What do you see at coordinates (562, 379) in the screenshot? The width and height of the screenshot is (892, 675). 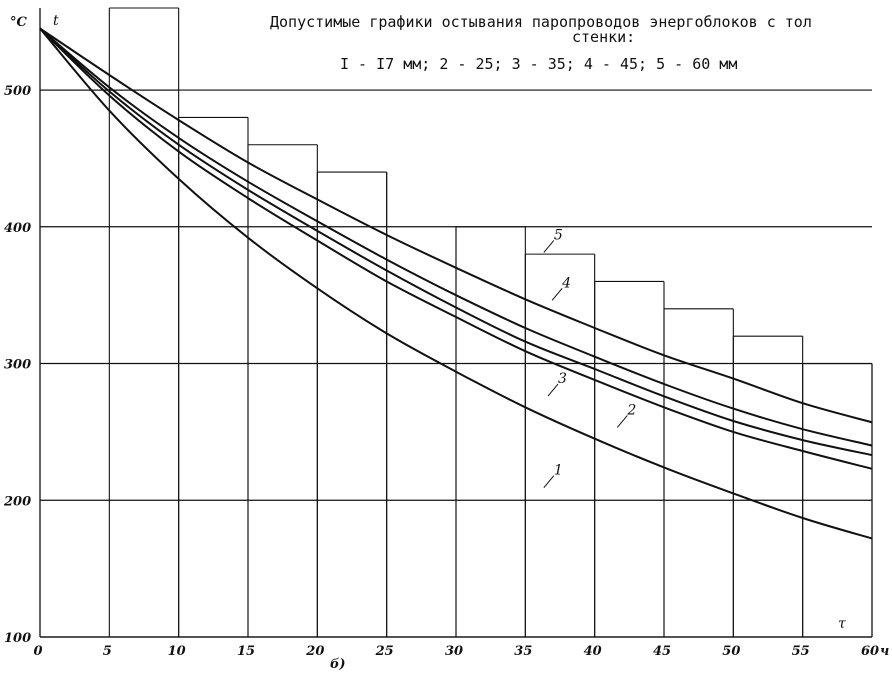 I see `series-label-3: 3` at bounding box center [562, 379].